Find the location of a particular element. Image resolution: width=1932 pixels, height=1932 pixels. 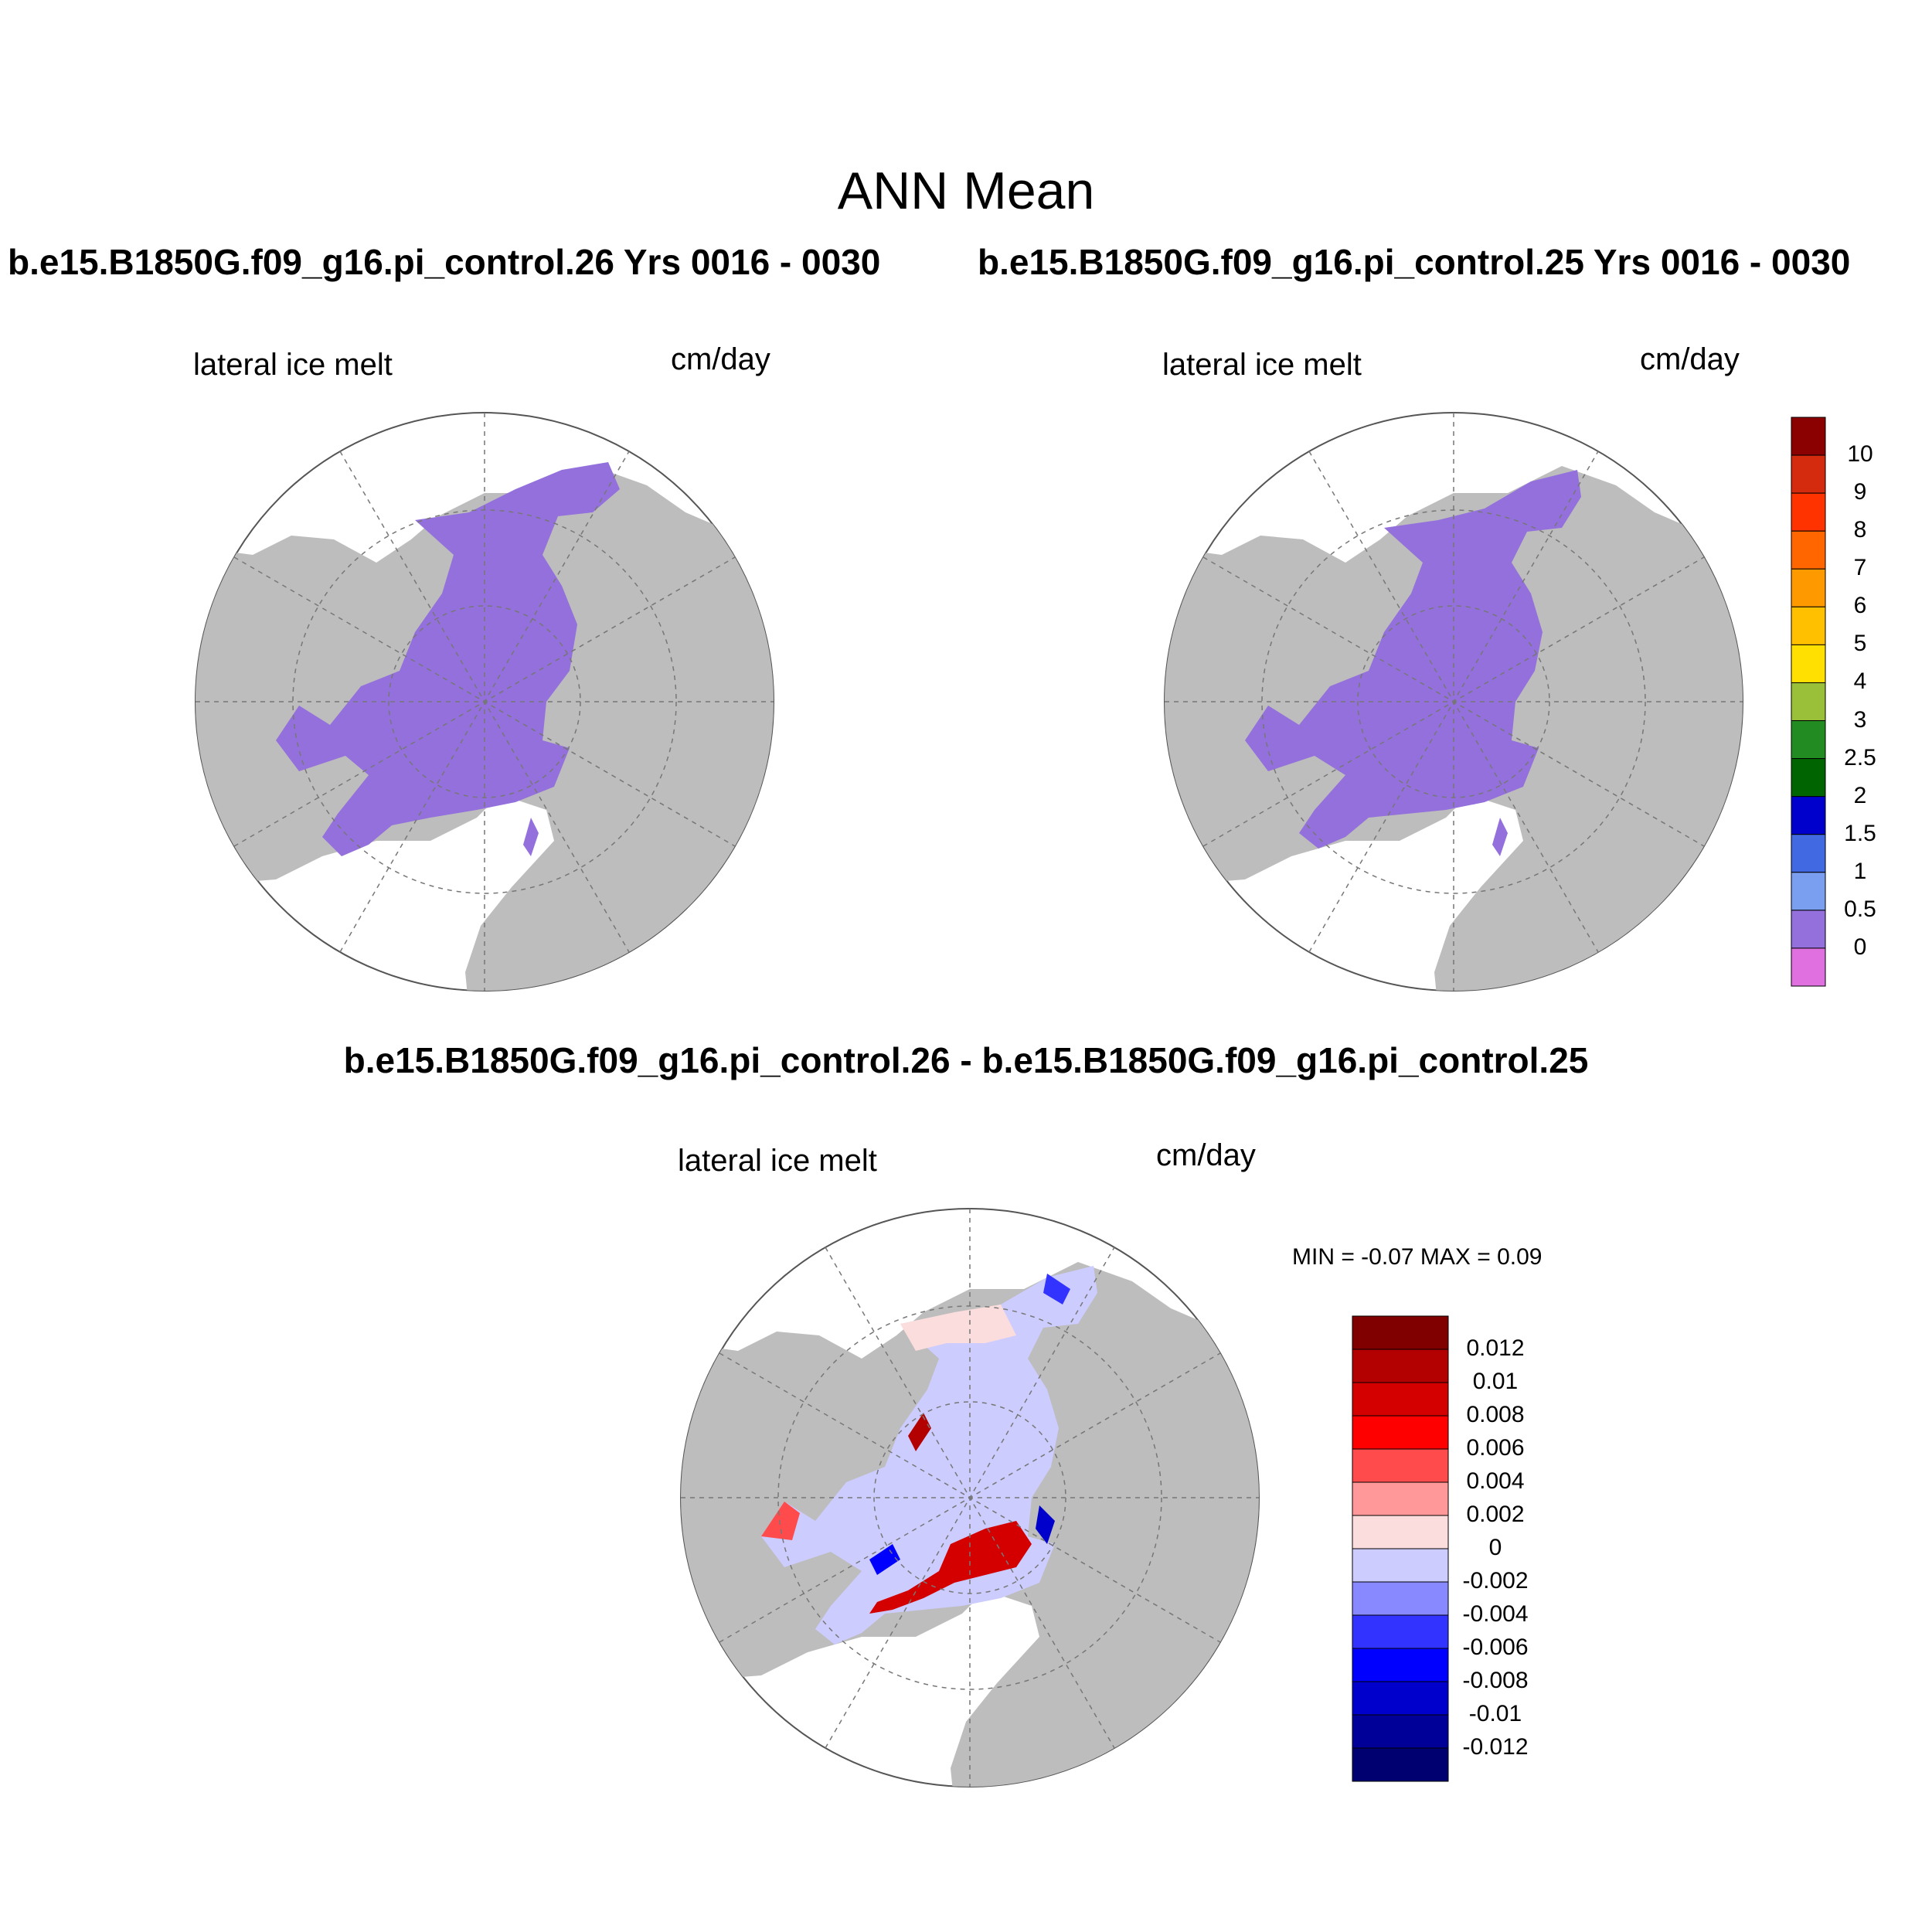

colorbar-tick-label: 0.5 is located at coordinates (1860, 909).